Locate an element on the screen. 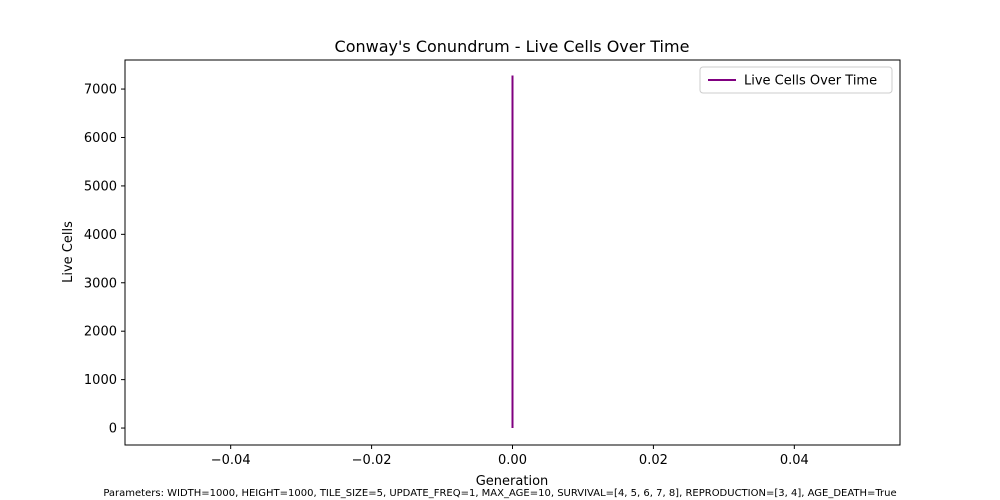  y-tick-label: 2000 is located at coordinates (100, 332).